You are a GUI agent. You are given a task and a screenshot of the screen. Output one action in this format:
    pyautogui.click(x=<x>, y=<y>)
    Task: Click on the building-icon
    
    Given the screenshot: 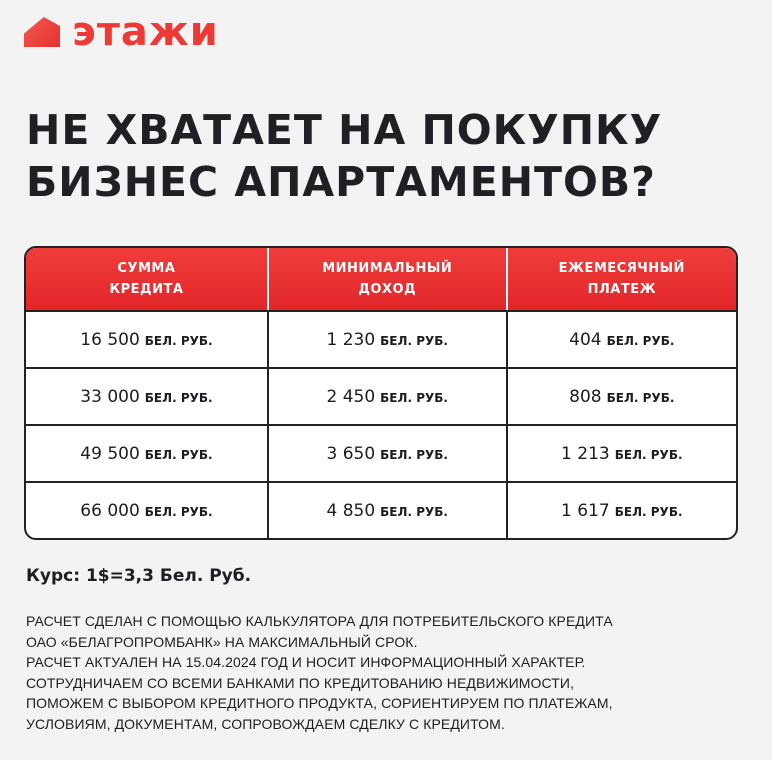 What is the action you would take?
    pyautogui.click(x=42, y=32)
    